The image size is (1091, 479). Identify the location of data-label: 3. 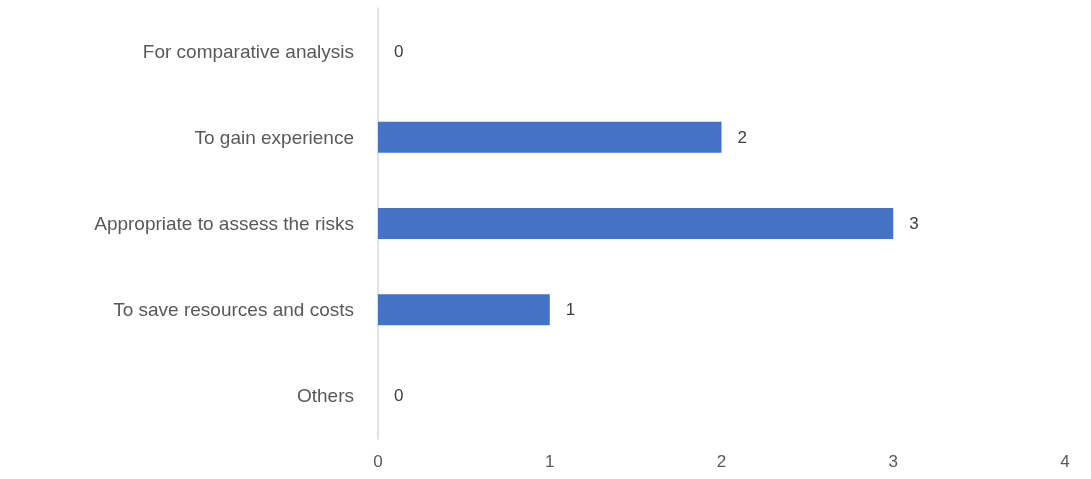
(914, 223).